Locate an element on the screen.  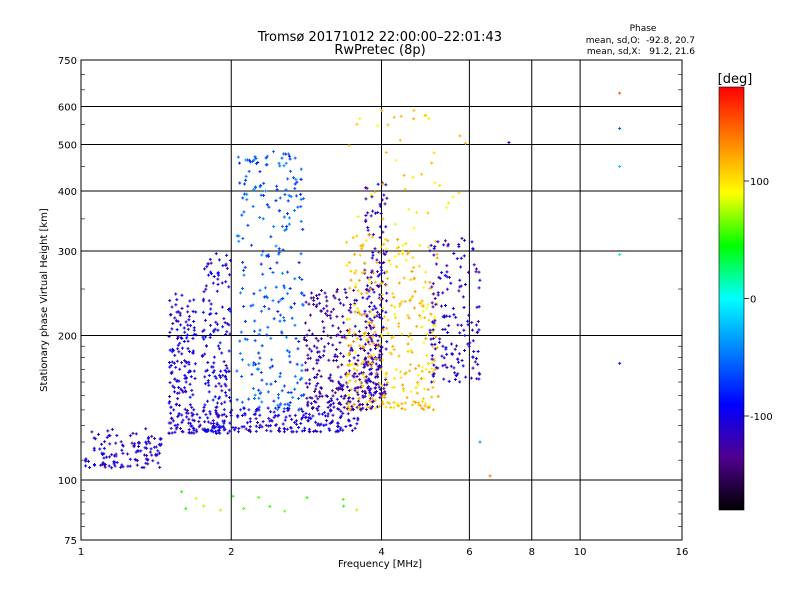
x-tick-label: 6 is located at coordinates (469, 552).